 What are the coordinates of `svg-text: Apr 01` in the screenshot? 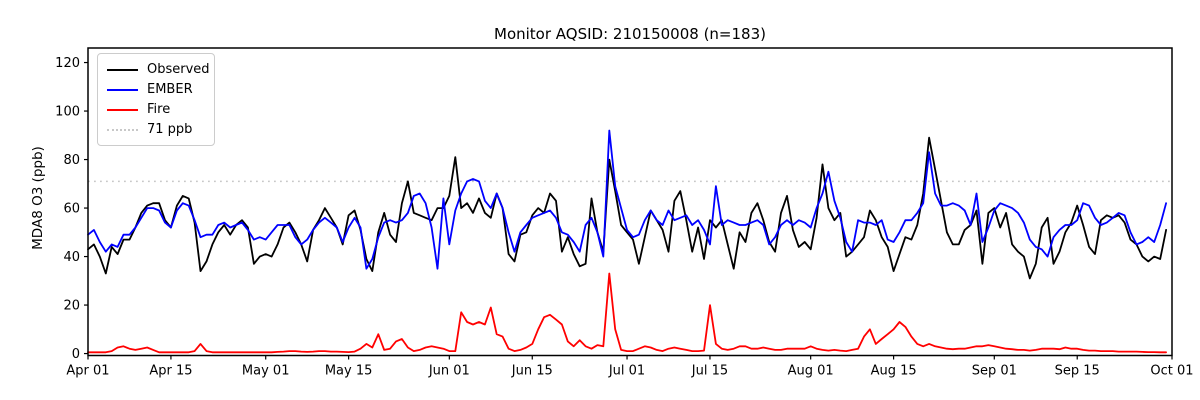 It's located at (87, 371).